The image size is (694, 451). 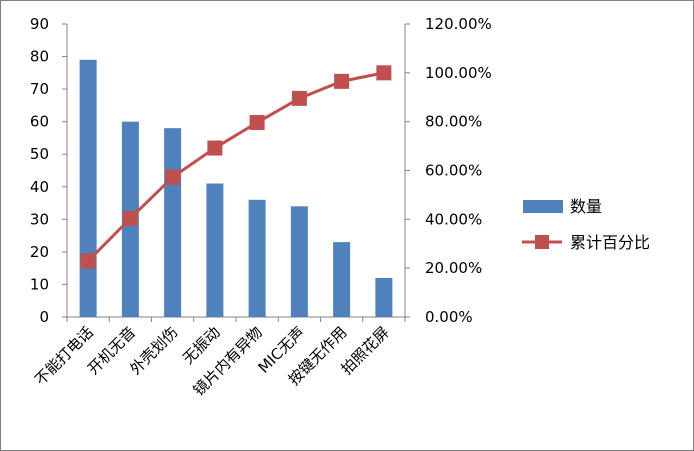 What do you see at coordinates (39, 24) in the screenshot?
I see `y-left-tick-label: 90` at bounding box center [39, 24].